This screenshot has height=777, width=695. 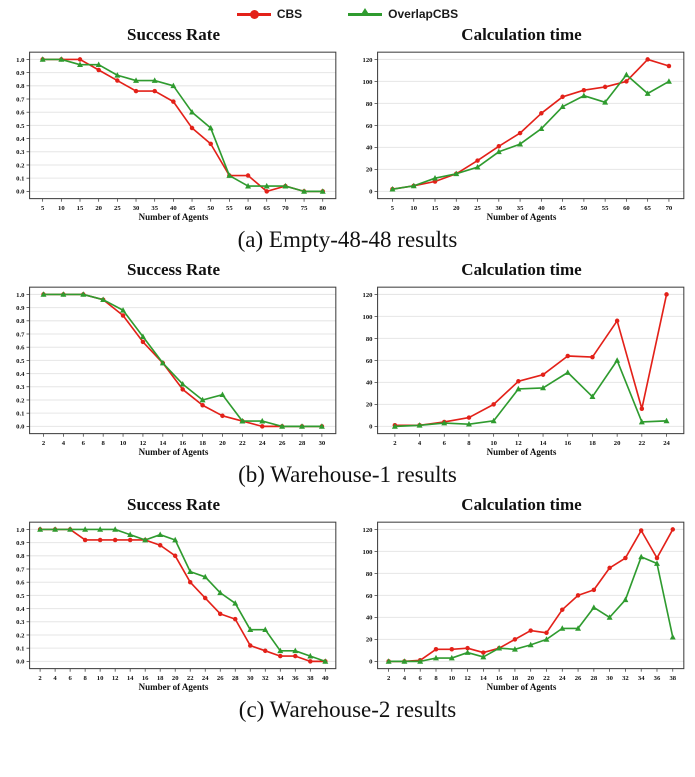 I want to click on svg-text: 35, so click(x=519, y=208).